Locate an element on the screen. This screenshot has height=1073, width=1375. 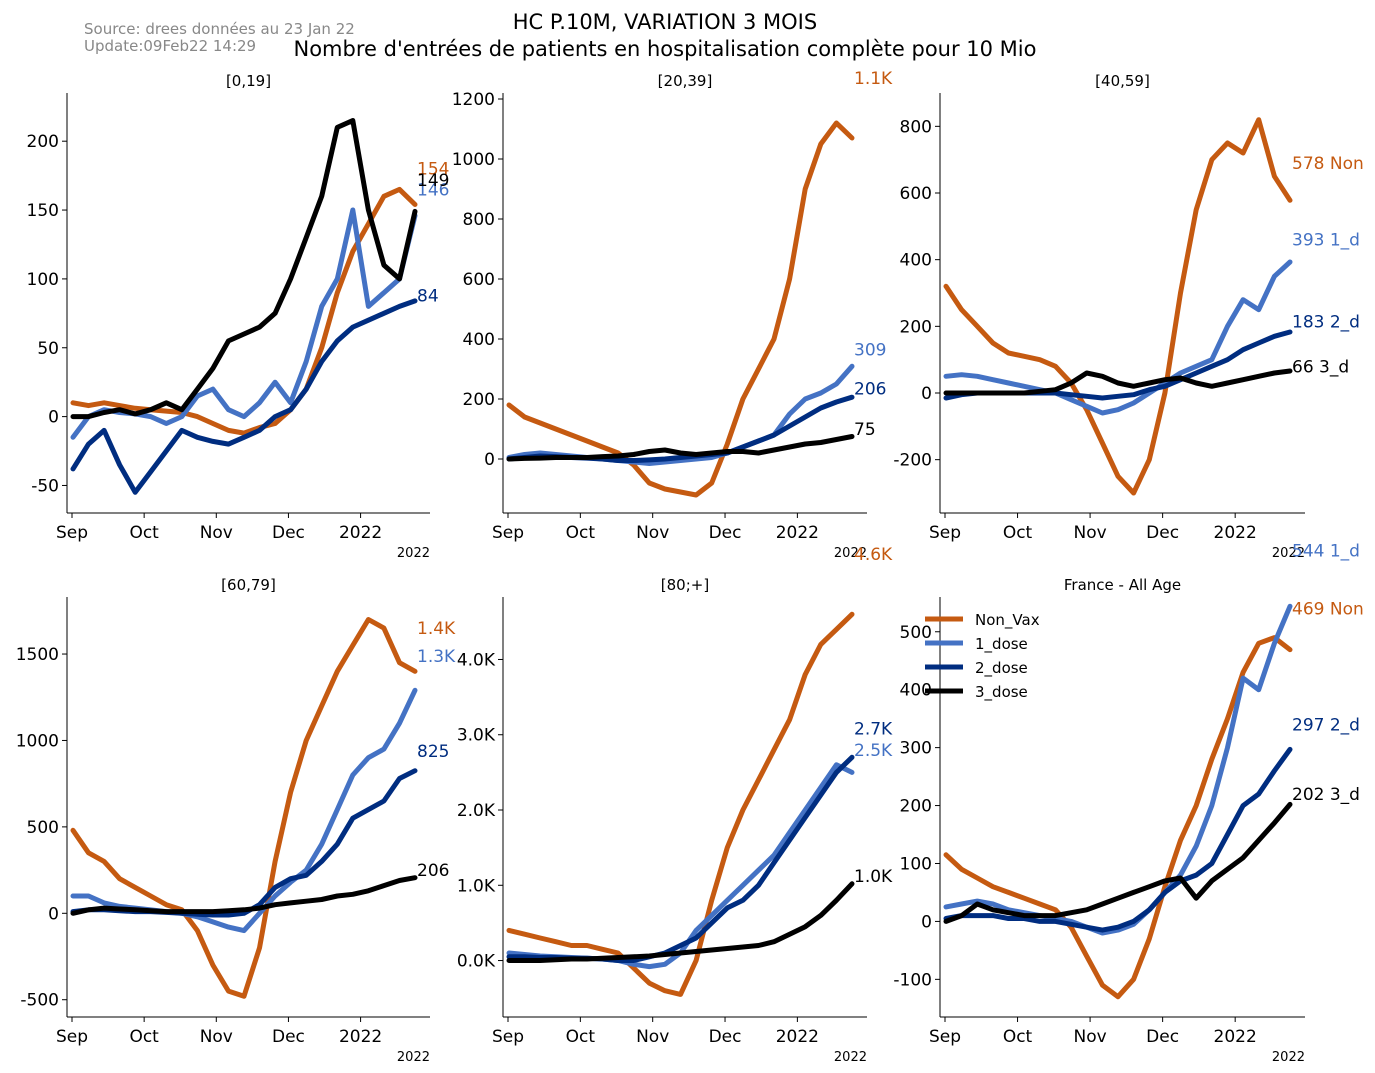
end-label: 1.1K is located at coordinates (873, 79).